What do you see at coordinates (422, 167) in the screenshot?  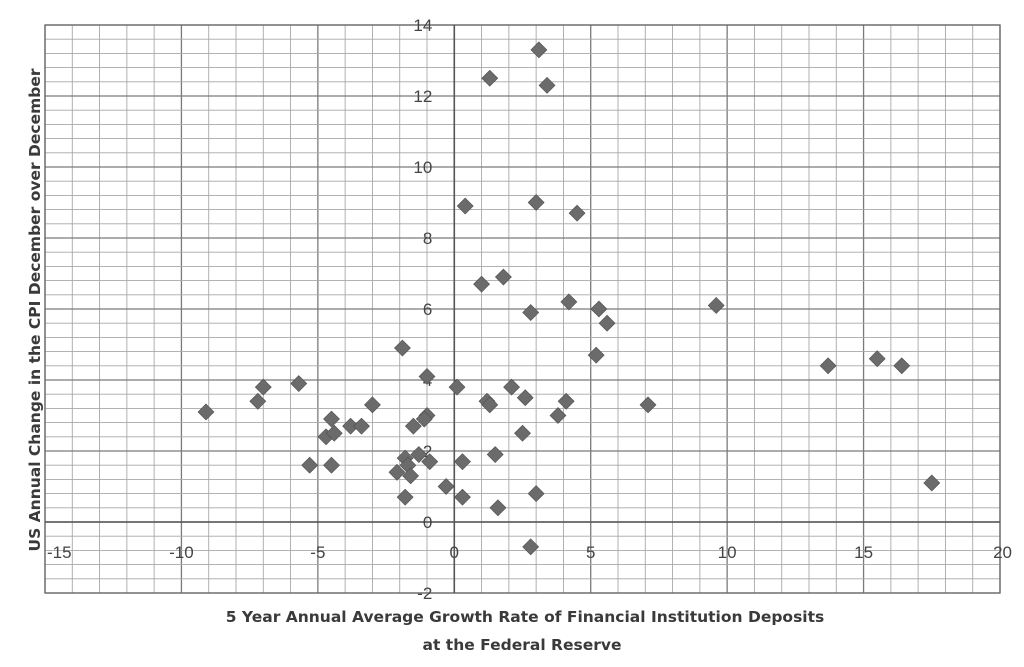 I see `y-tick-label: 10` at bounding box center [422, 167].